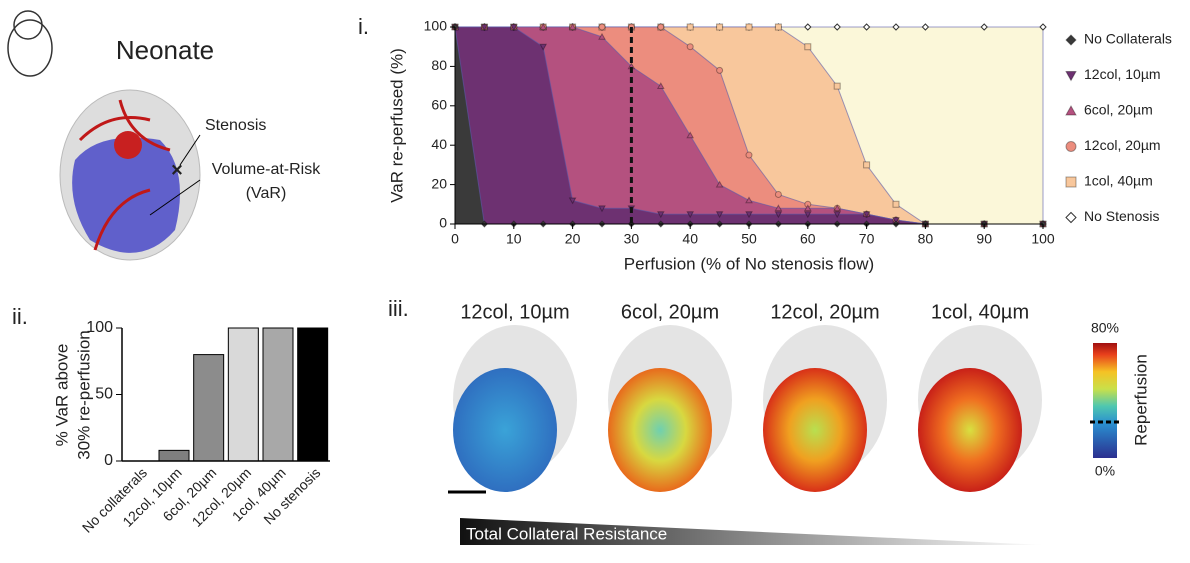  What do you see at coordinates (439, 65) in the screenshot?
I see `y-tick-label: 80` at bounding box center [439, 65].